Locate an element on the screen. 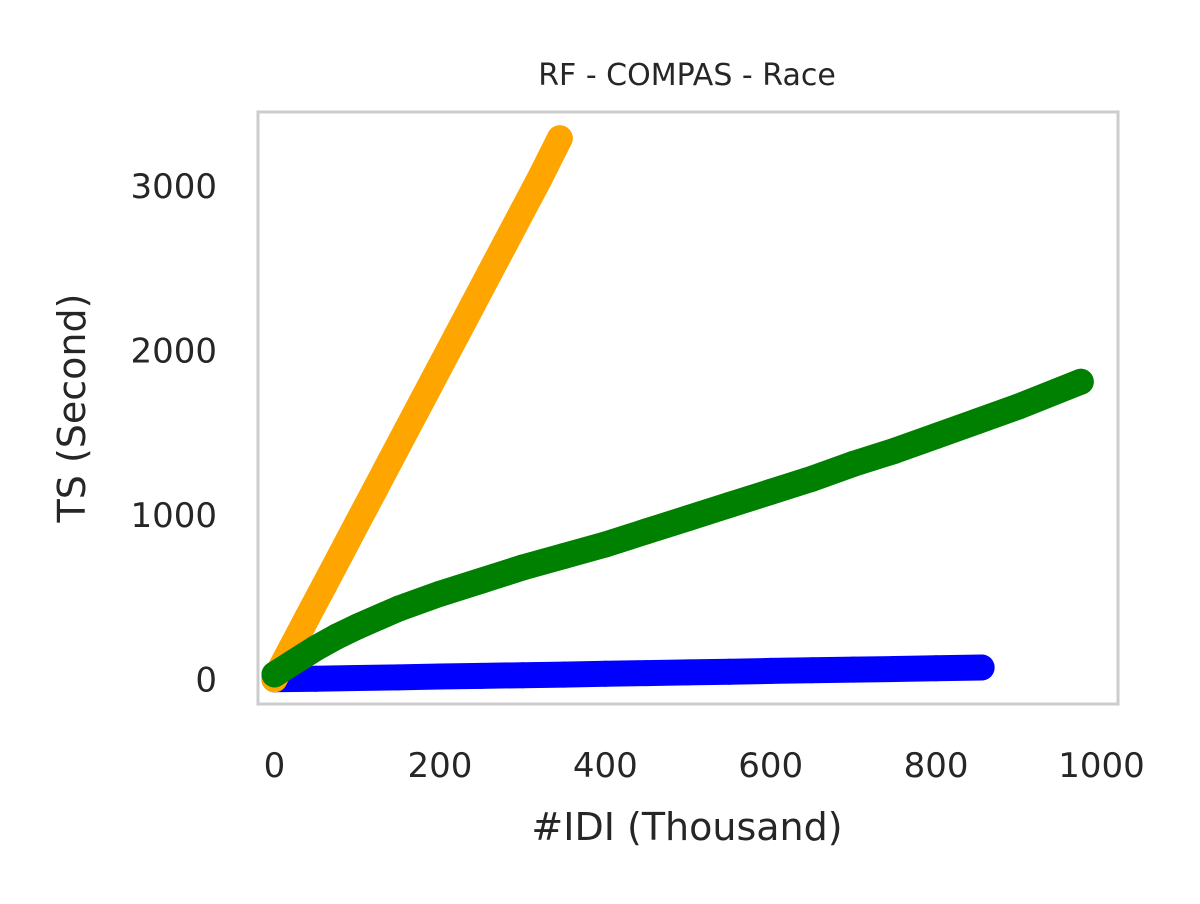 This screenshot has height=904, width=1200. y-tick-label: 2000 is located at coordinates (173, 351).